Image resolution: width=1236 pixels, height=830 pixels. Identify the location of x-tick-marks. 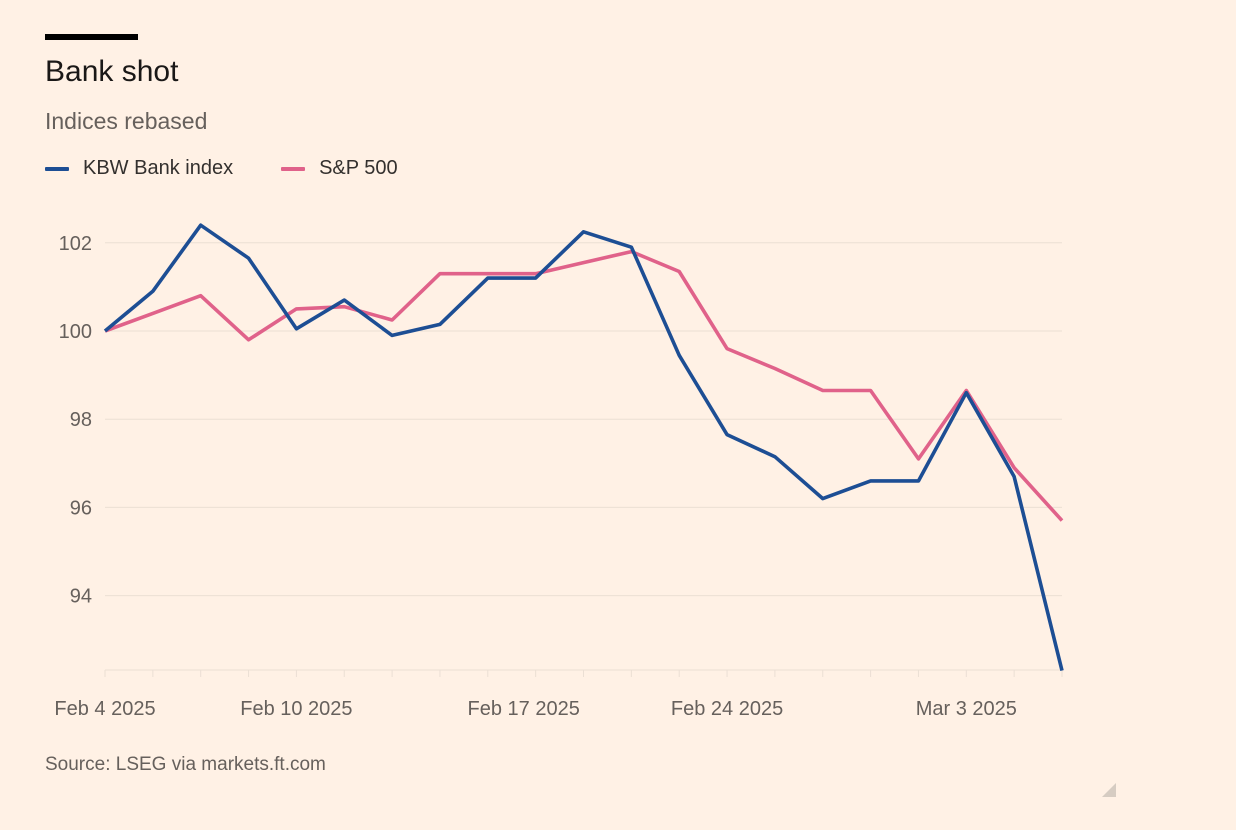
(583, 673).